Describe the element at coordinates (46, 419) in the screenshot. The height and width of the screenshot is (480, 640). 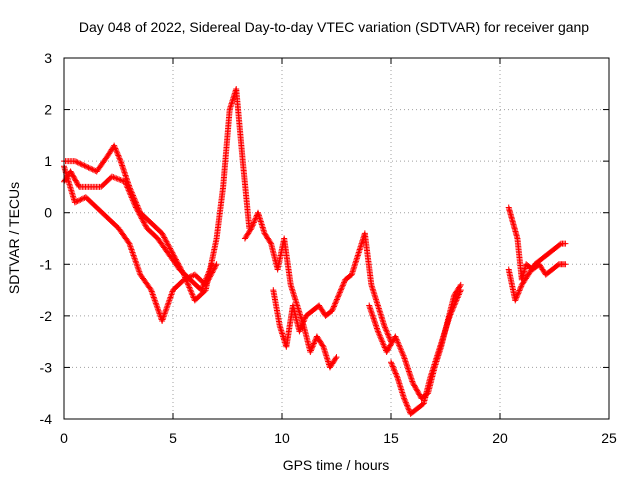
I see `y-tick-label: -4` at that location.